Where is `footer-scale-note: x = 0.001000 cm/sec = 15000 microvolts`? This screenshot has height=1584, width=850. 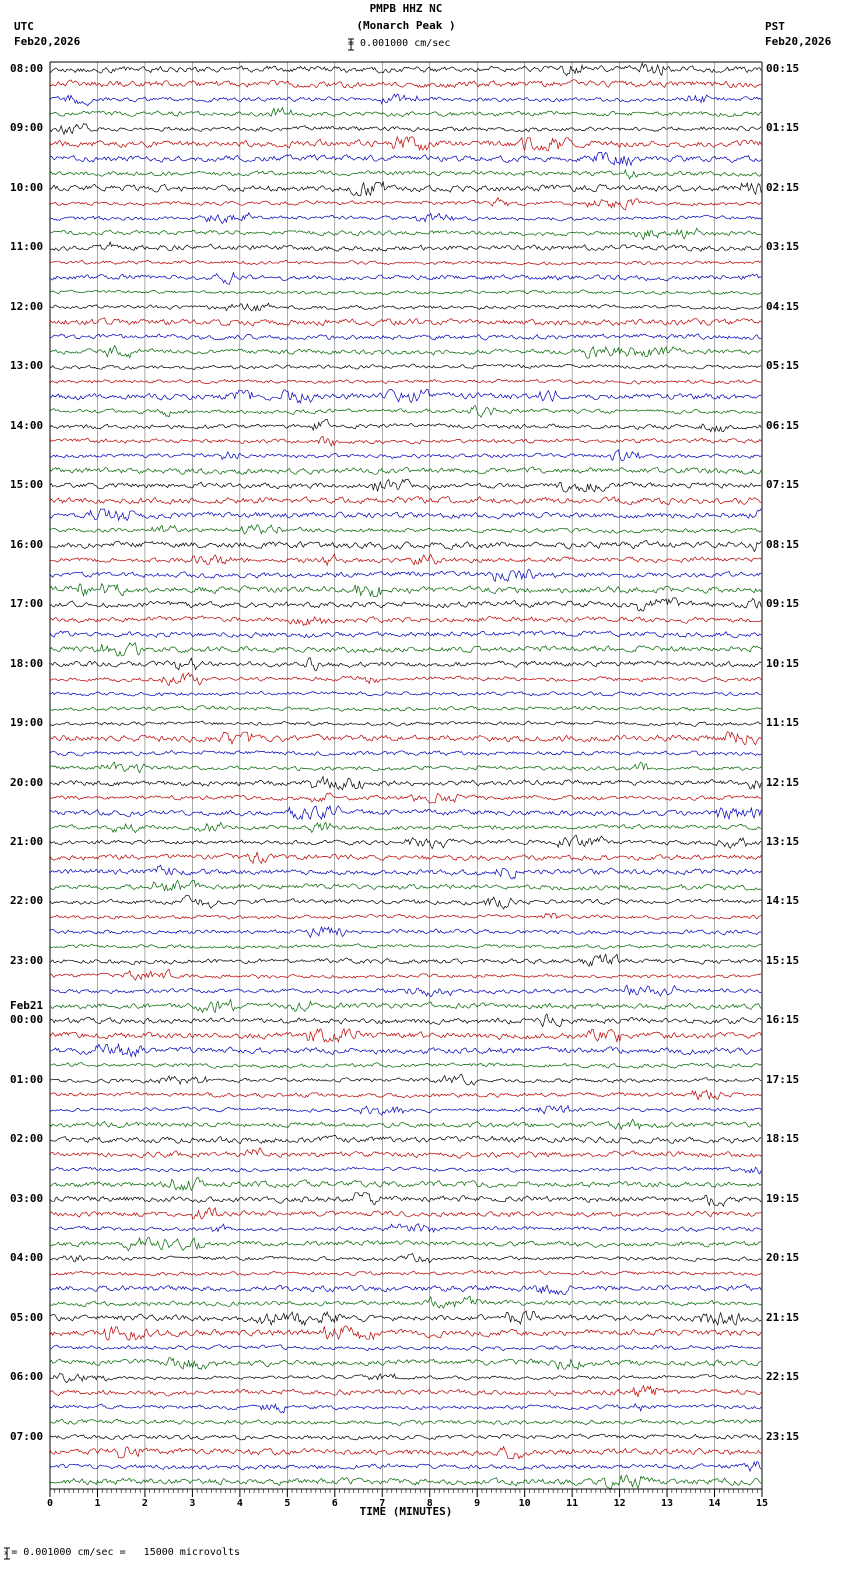
footer-scale-note: x = 0.001000 cm/sec = 15000 microvolts is located at coordinates (122, 1553).